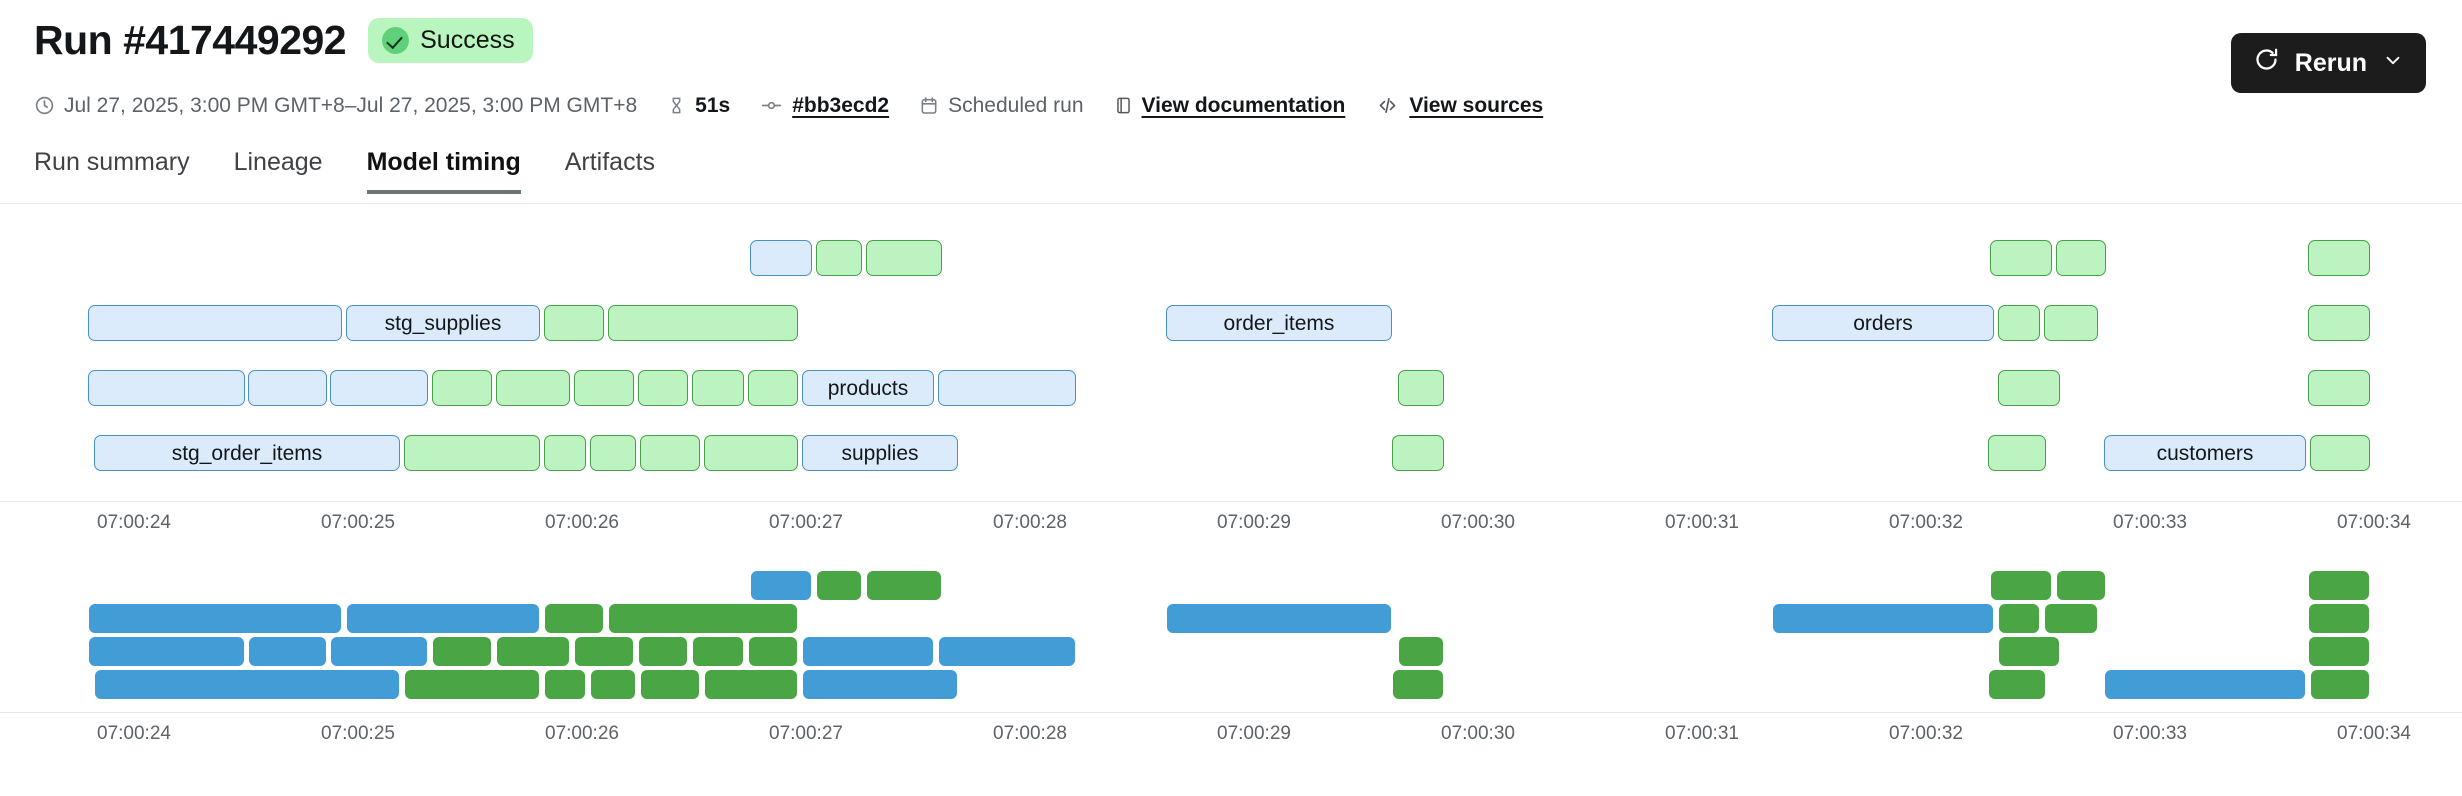  What do you see at coordinates (1883, 323) in the screenshot?
I see `model-bar-orders: orders` at bounding box center [1883, 323].